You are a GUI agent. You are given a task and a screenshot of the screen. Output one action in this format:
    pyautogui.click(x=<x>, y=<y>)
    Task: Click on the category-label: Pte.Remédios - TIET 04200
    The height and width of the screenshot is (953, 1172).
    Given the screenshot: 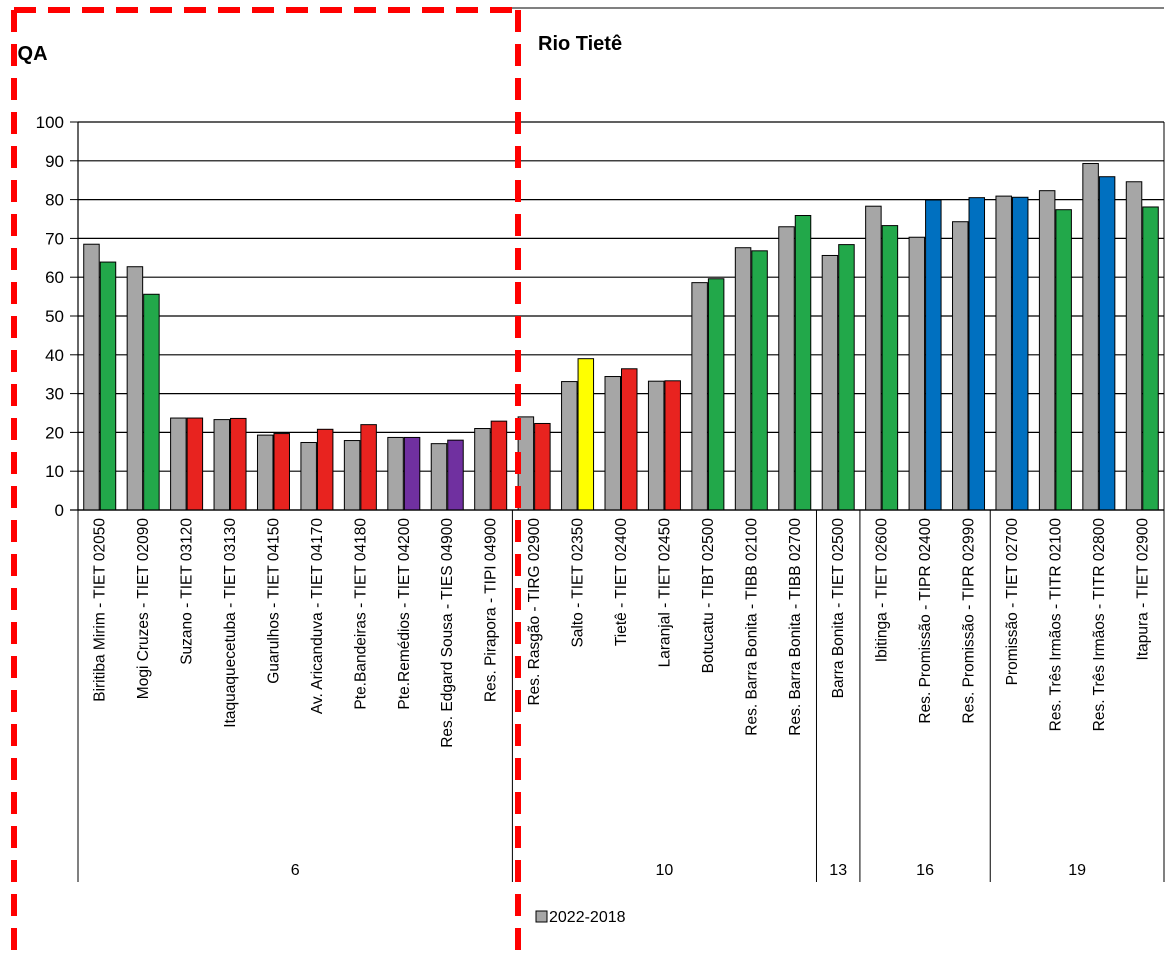 What is the action you would take?
    pyautogui.click(x=404, y=614)
    